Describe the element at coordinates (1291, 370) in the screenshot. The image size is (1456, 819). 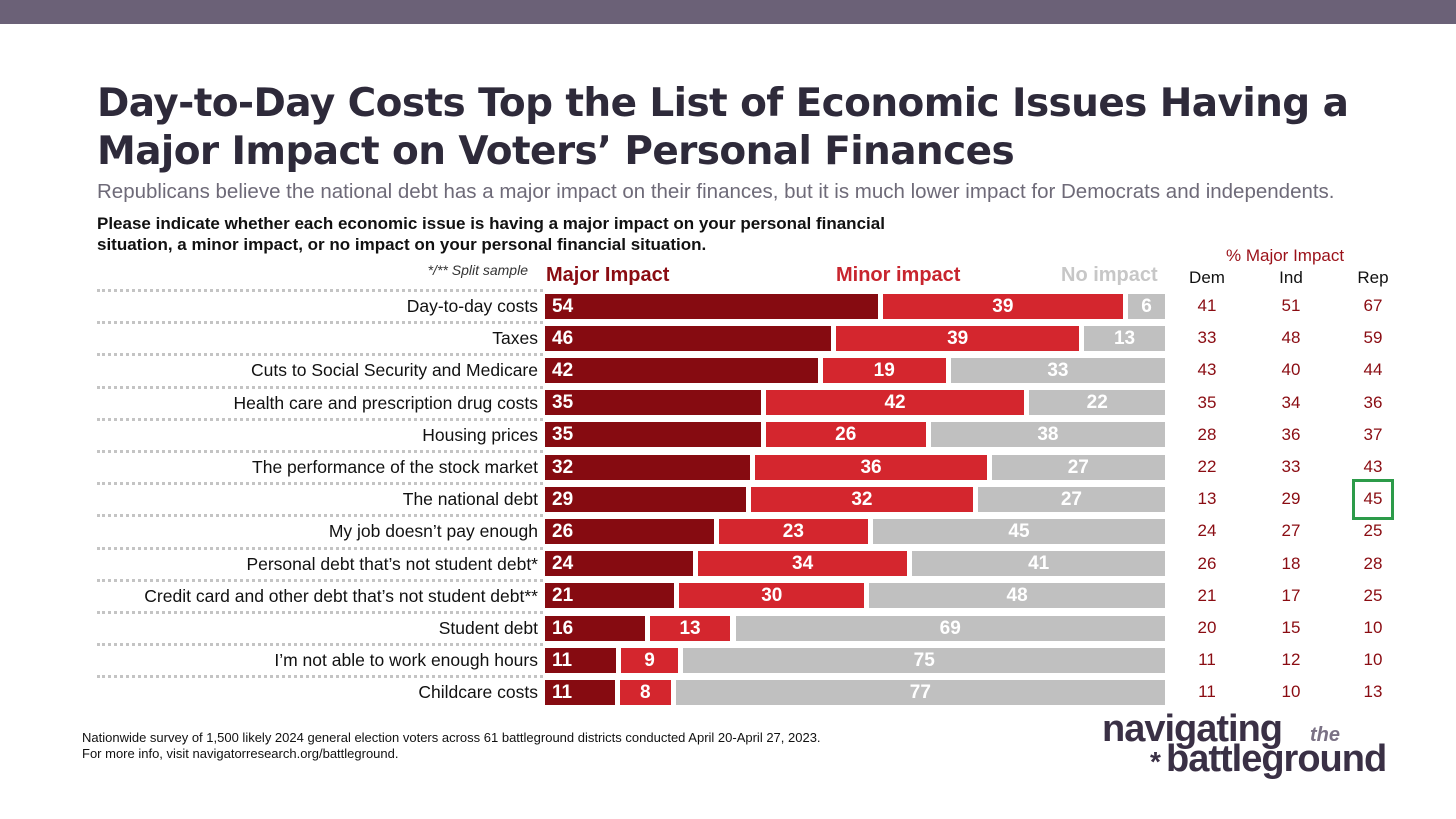
I see `party-value-ind: 40` at that location.